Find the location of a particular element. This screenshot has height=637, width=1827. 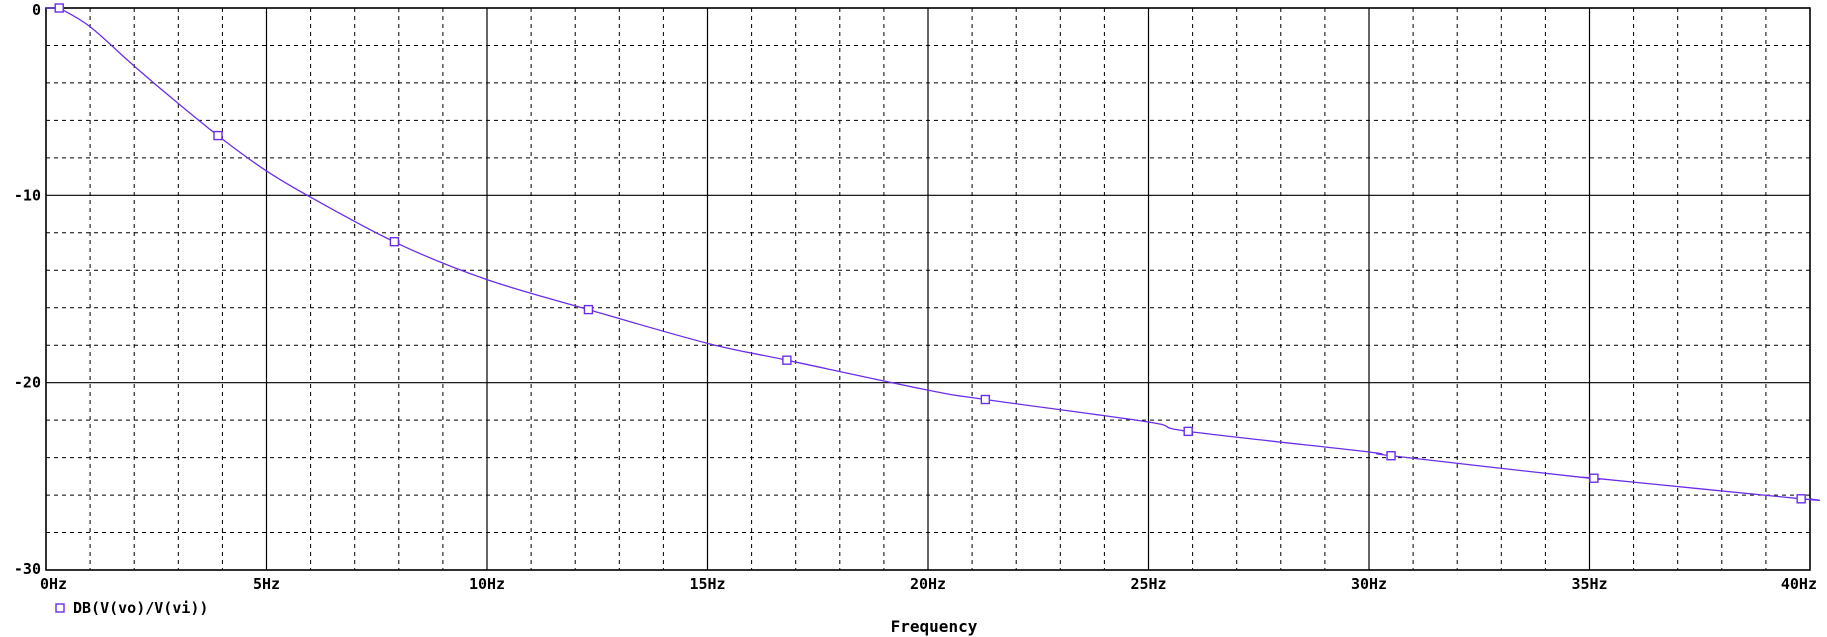

y-tick-label: 0 is located at coordinates (36, 10).